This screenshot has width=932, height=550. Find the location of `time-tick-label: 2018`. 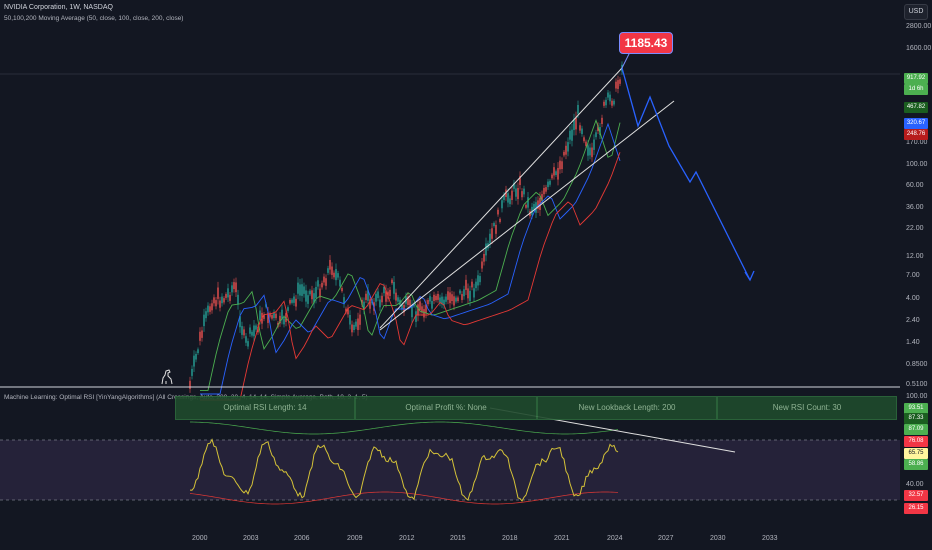

time-tick-label: 2018 is located at coordinates (510, 538).